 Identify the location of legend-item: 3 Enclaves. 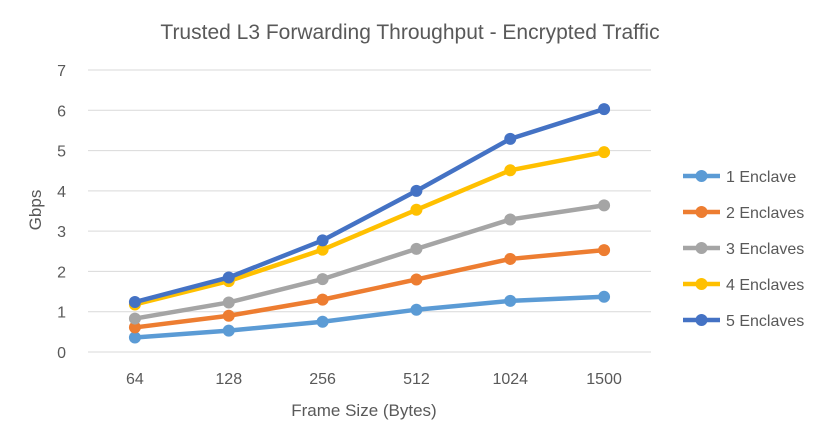
(743, 249).